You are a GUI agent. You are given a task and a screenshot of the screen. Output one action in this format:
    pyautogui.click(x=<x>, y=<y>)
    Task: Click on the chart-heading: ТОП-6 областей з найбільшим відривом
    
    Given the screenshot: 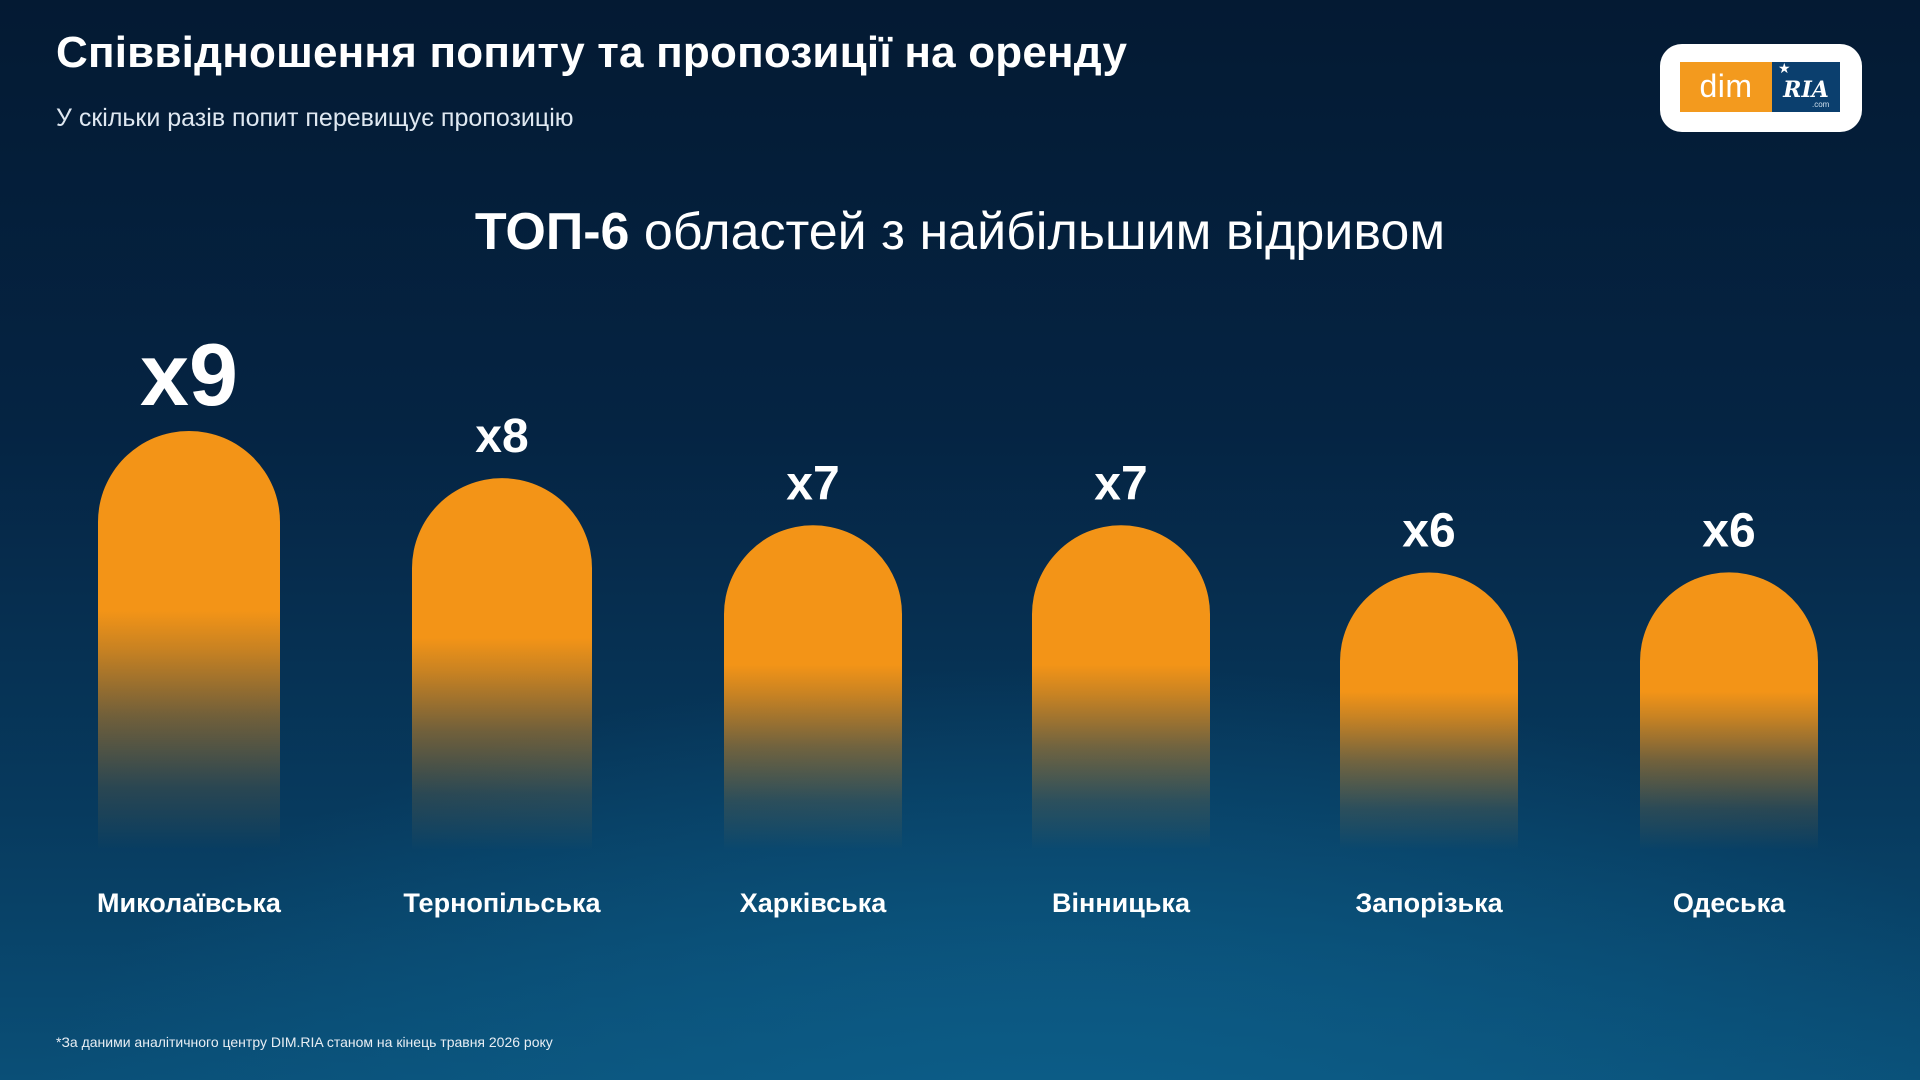 What is the action you would take?
    pyautogui.click(x=960, y=232)
    